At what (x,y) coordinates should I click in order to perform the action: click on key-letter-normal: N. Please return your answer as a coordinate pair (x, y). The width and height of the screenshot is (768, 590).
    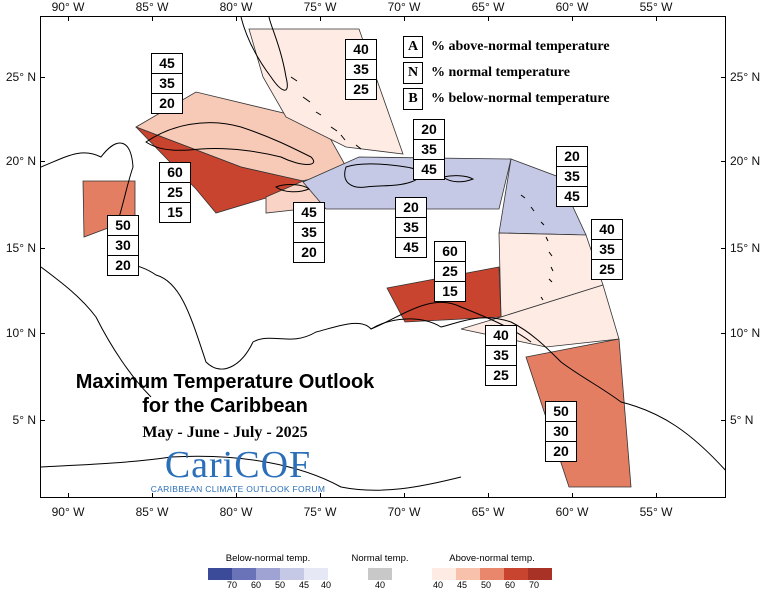
    Looking at the image, I should click on (413, 73).